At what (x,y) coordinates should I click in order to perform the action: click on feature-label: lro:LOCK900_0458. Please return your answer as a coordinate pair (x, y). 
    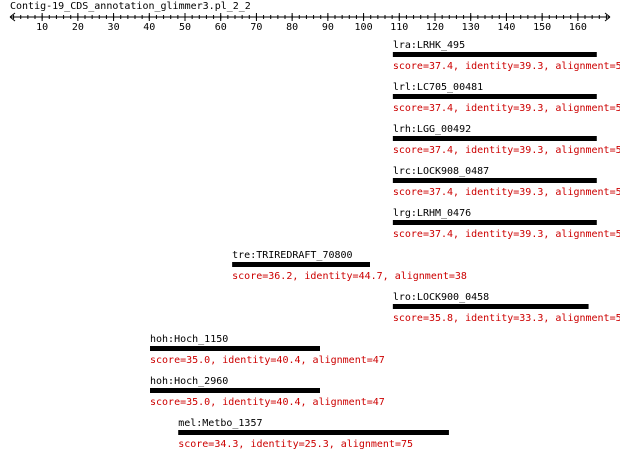
    Looking at the image, I should click on (441, 297).